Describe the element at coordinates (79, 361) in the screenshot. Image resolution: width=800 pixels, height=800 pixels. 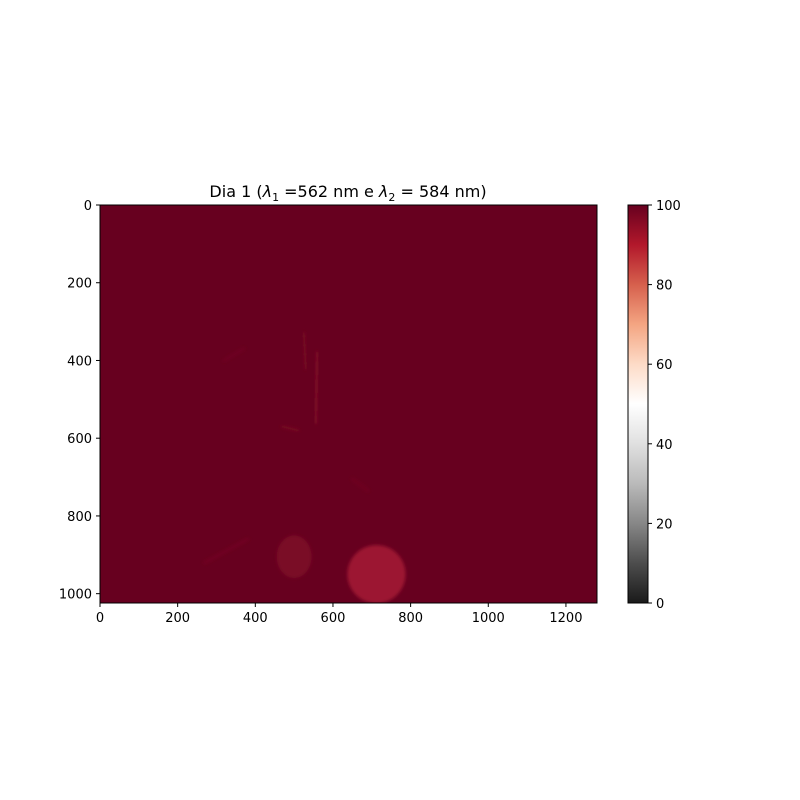
I see `y-tick-label: 400` at that location.